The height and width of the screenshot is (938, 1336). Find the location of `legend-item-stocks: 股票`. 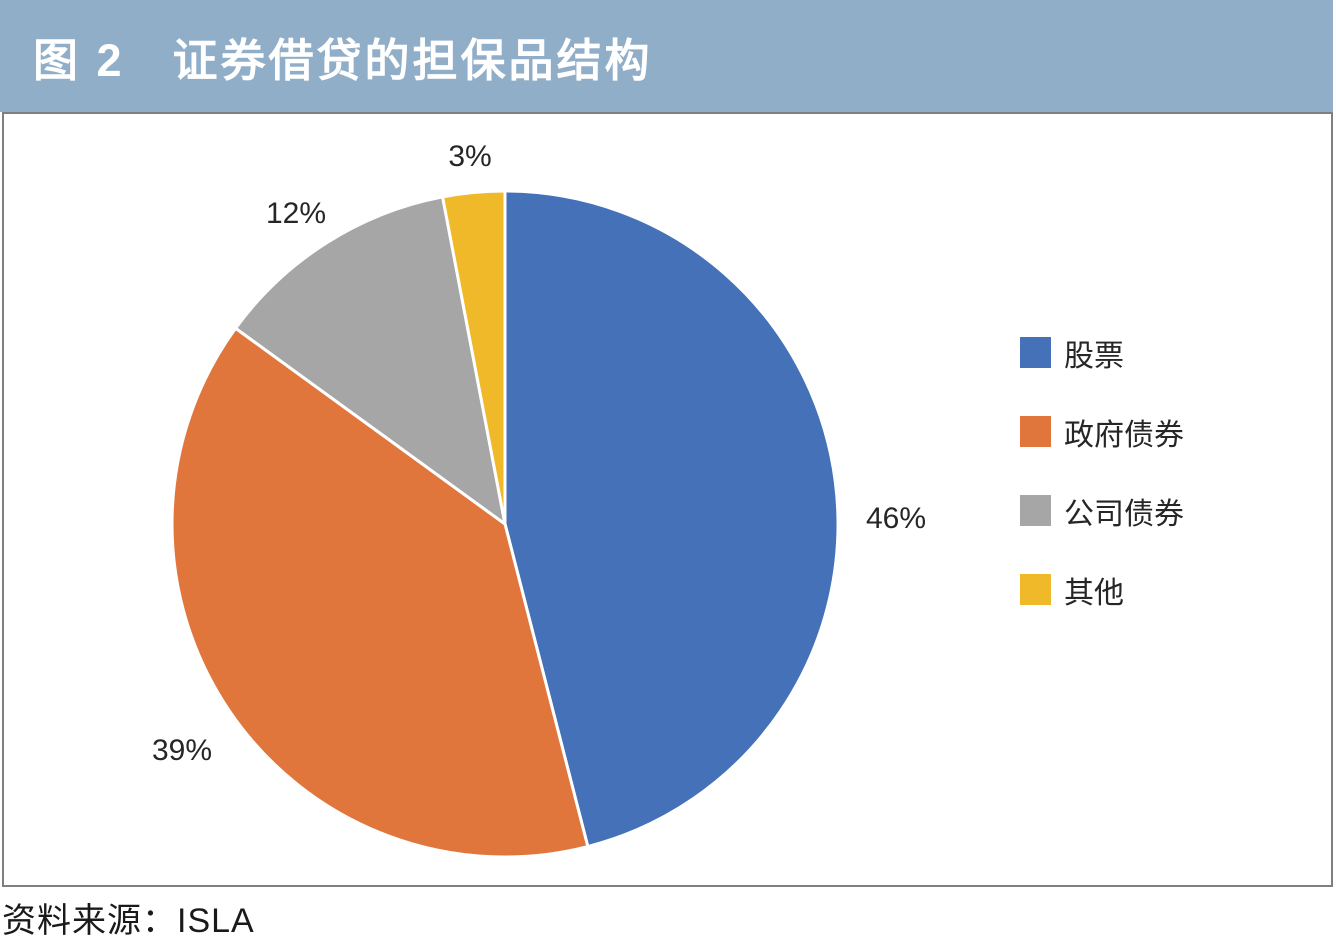

legend-item-stocks: 股票 is located at coordinates (1102, 355).